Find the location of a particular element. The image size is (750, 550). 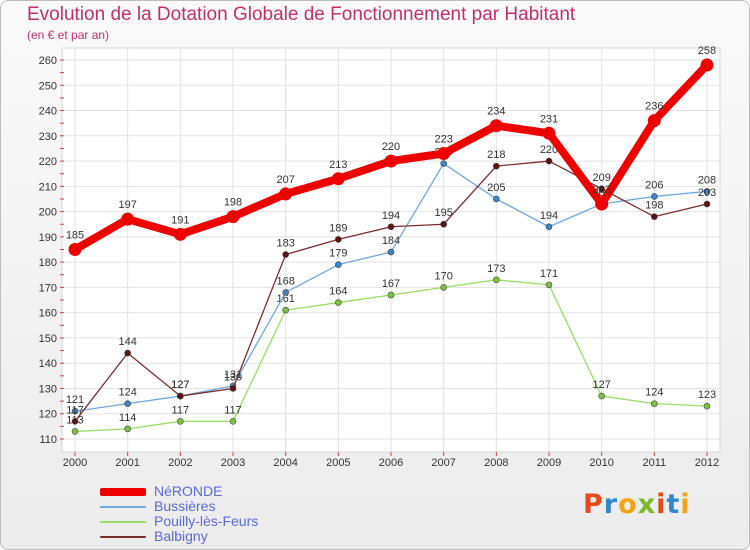

x-tick-label: 2005 is located at coordinates (338, 463).